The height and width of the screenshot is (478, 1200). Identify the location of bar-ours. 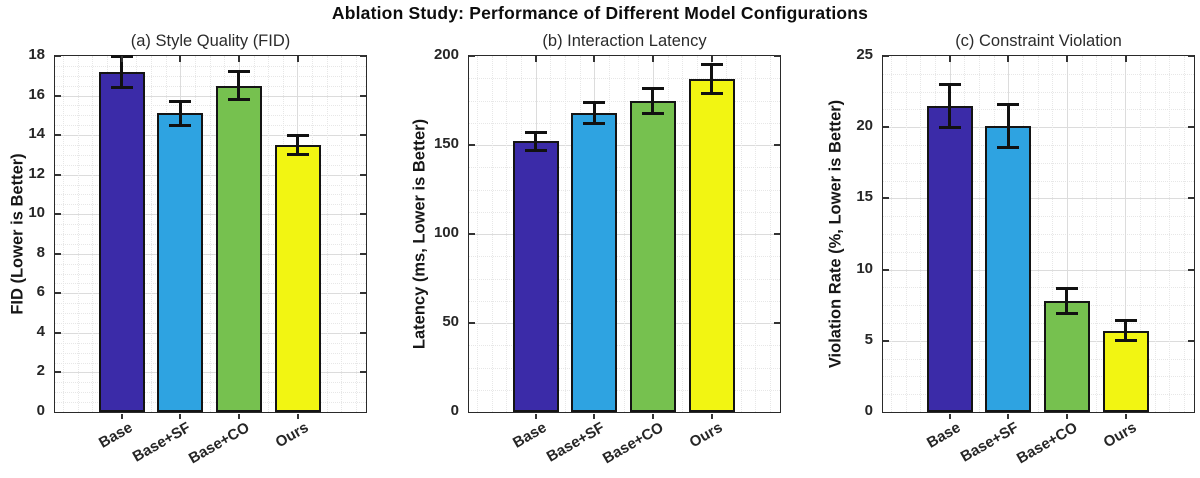
(297, 278).